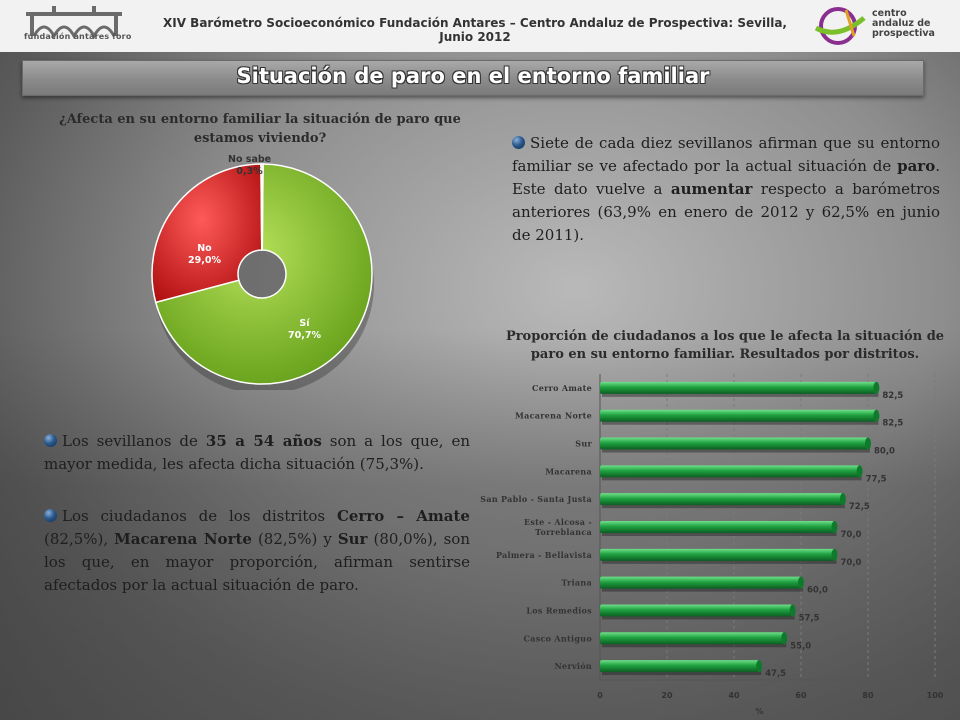 The image size is (960, 720). What do you see at coordinates (576, 583) in the screenshot?
I see `category-label-7-0: Triana` at bounding box center [576, 583].